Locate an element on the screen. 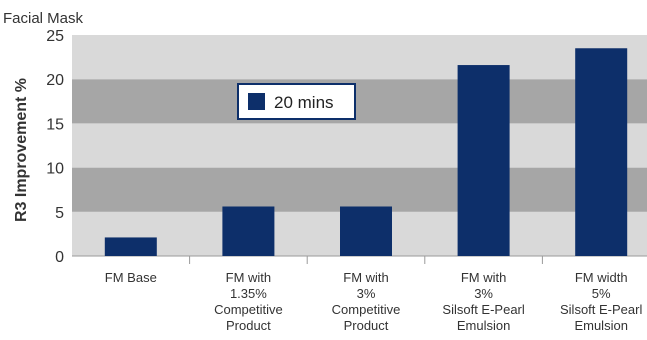  y-axis-label: R3 Improvement % is located at coordinates (21, 150).